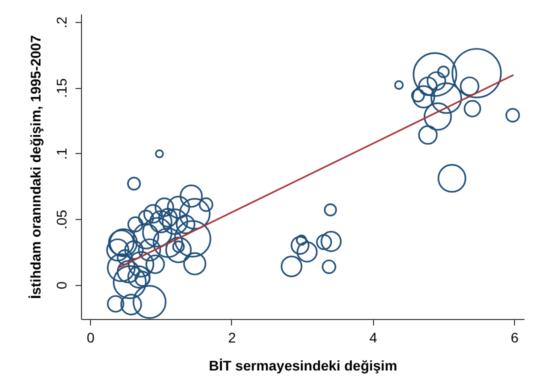  What do you see at coordinates (303, 366) in the screenshot?
I see `x-axis-title: BİT sermayesindeki değişim` at bounding box center [303, 366].